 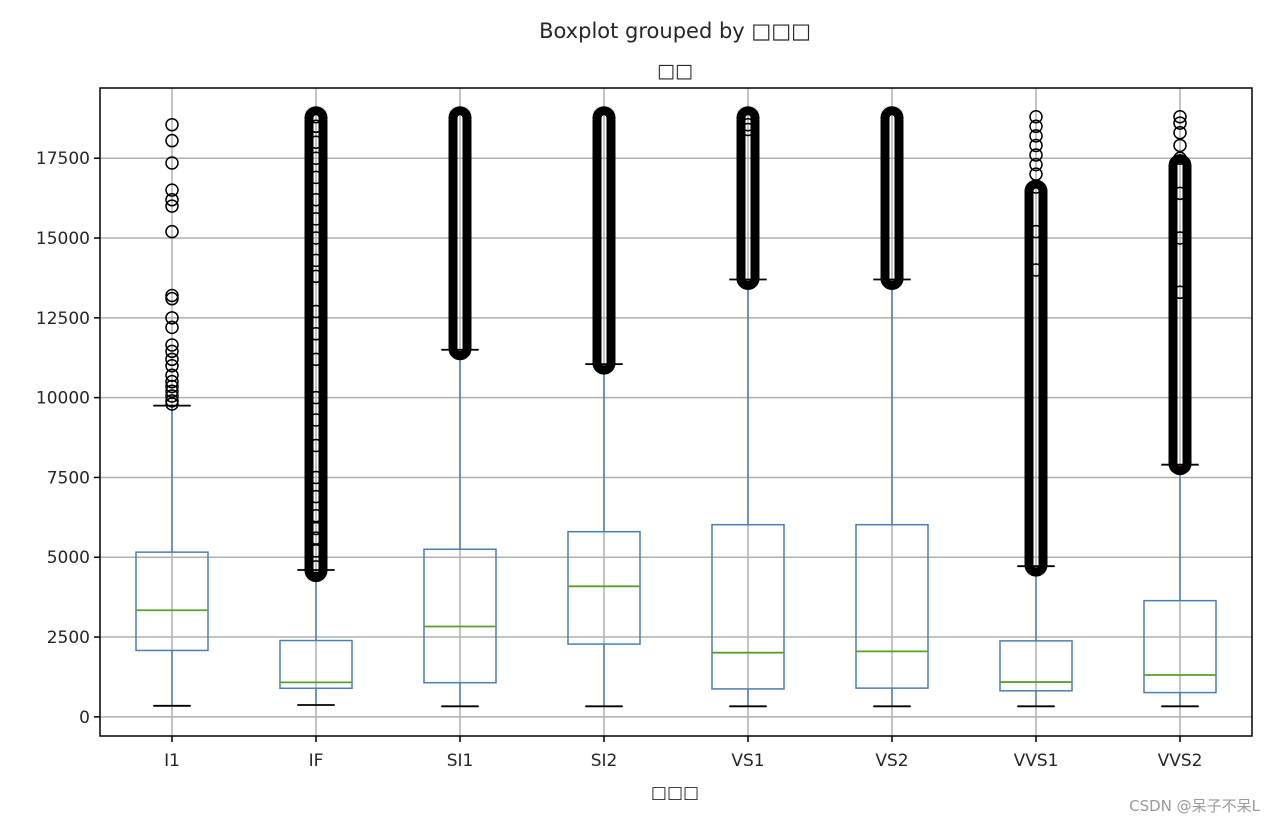 I want to click on y-tick-label: 0, so click(x=84, y=718).